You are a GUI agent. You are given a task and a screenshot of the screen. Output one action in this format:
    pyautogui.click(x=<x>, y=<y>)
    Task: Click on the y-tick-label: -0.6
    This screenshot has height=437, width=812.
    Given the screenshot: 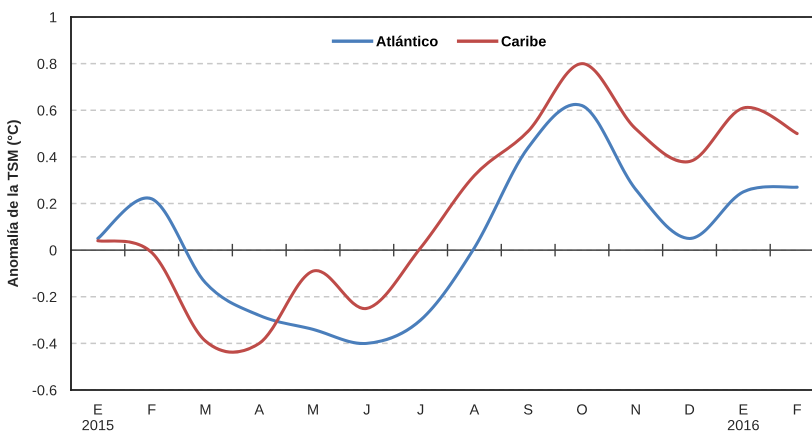 What is the action you would take?
    pyautogui.click(x=44, y=390)
    